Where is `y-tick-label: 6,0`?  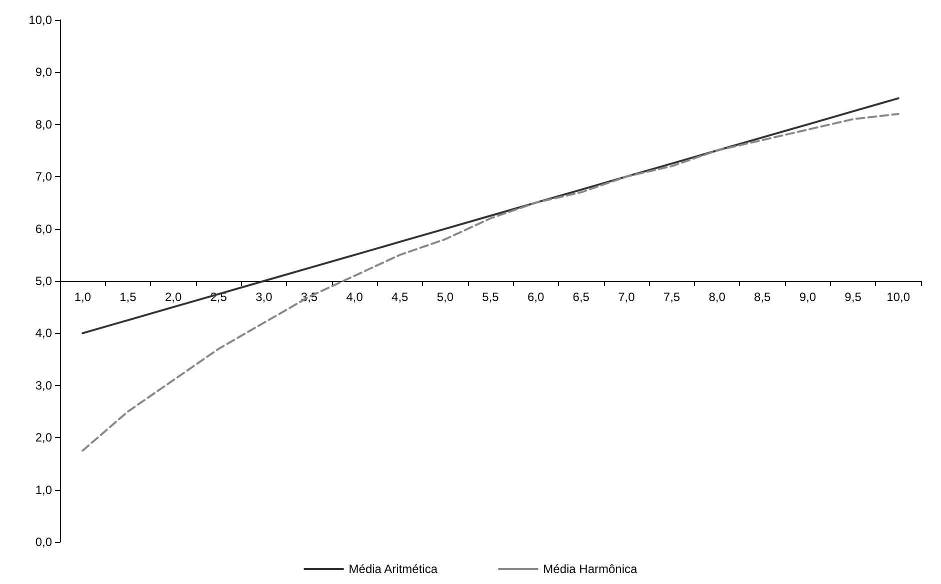 y-tick-label: 6,0 is located at coordinates (43, 229).